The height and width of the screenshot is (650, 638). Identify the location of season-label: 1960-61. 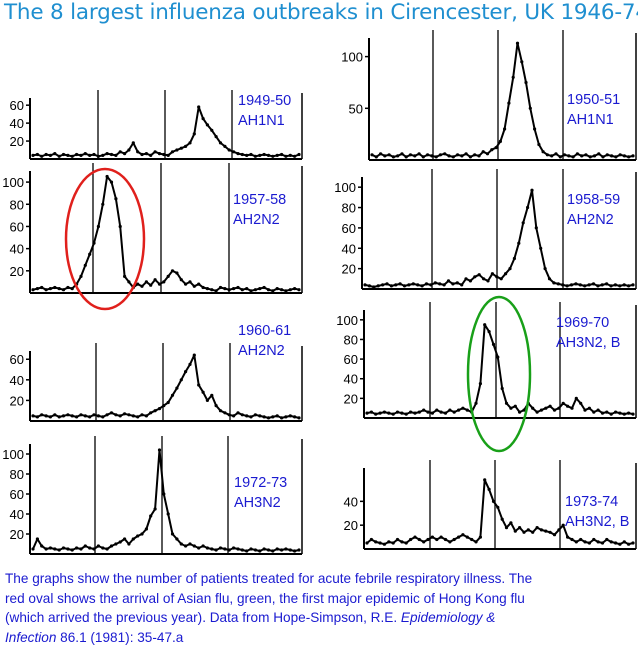
(264, 331).